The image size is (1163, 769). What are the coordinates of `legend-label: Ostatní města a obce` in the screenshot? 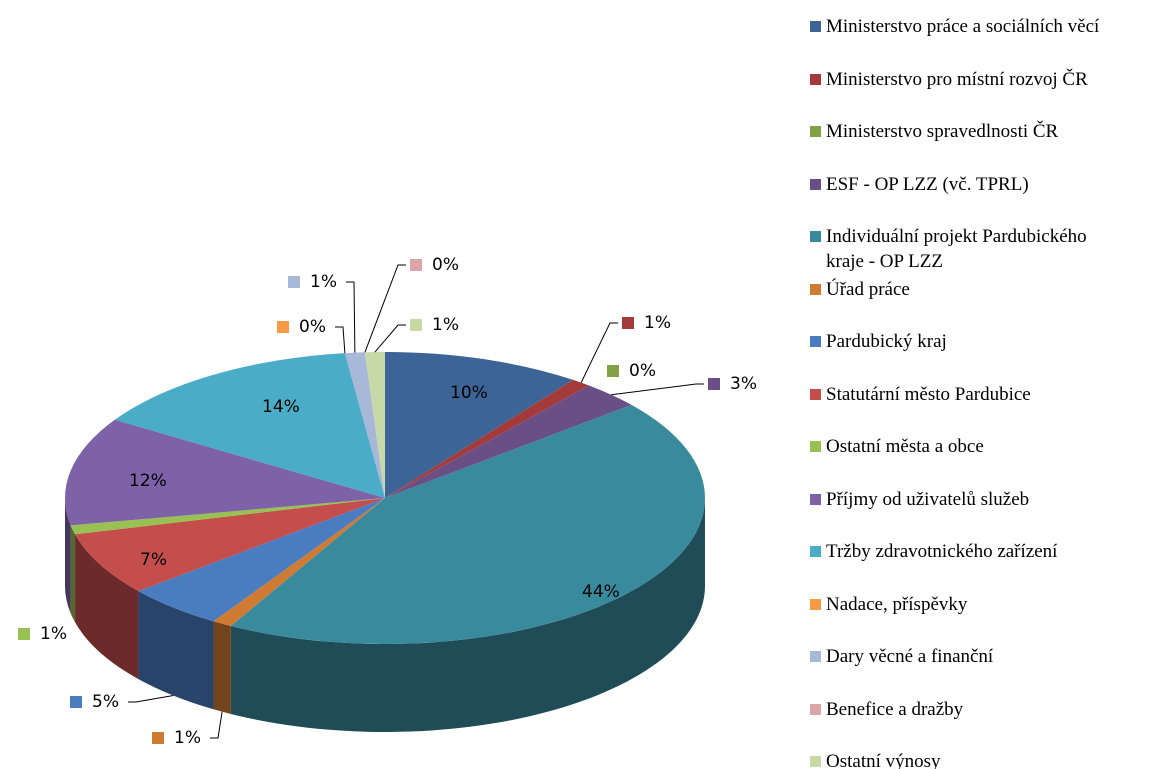 It's located at (905, 446).